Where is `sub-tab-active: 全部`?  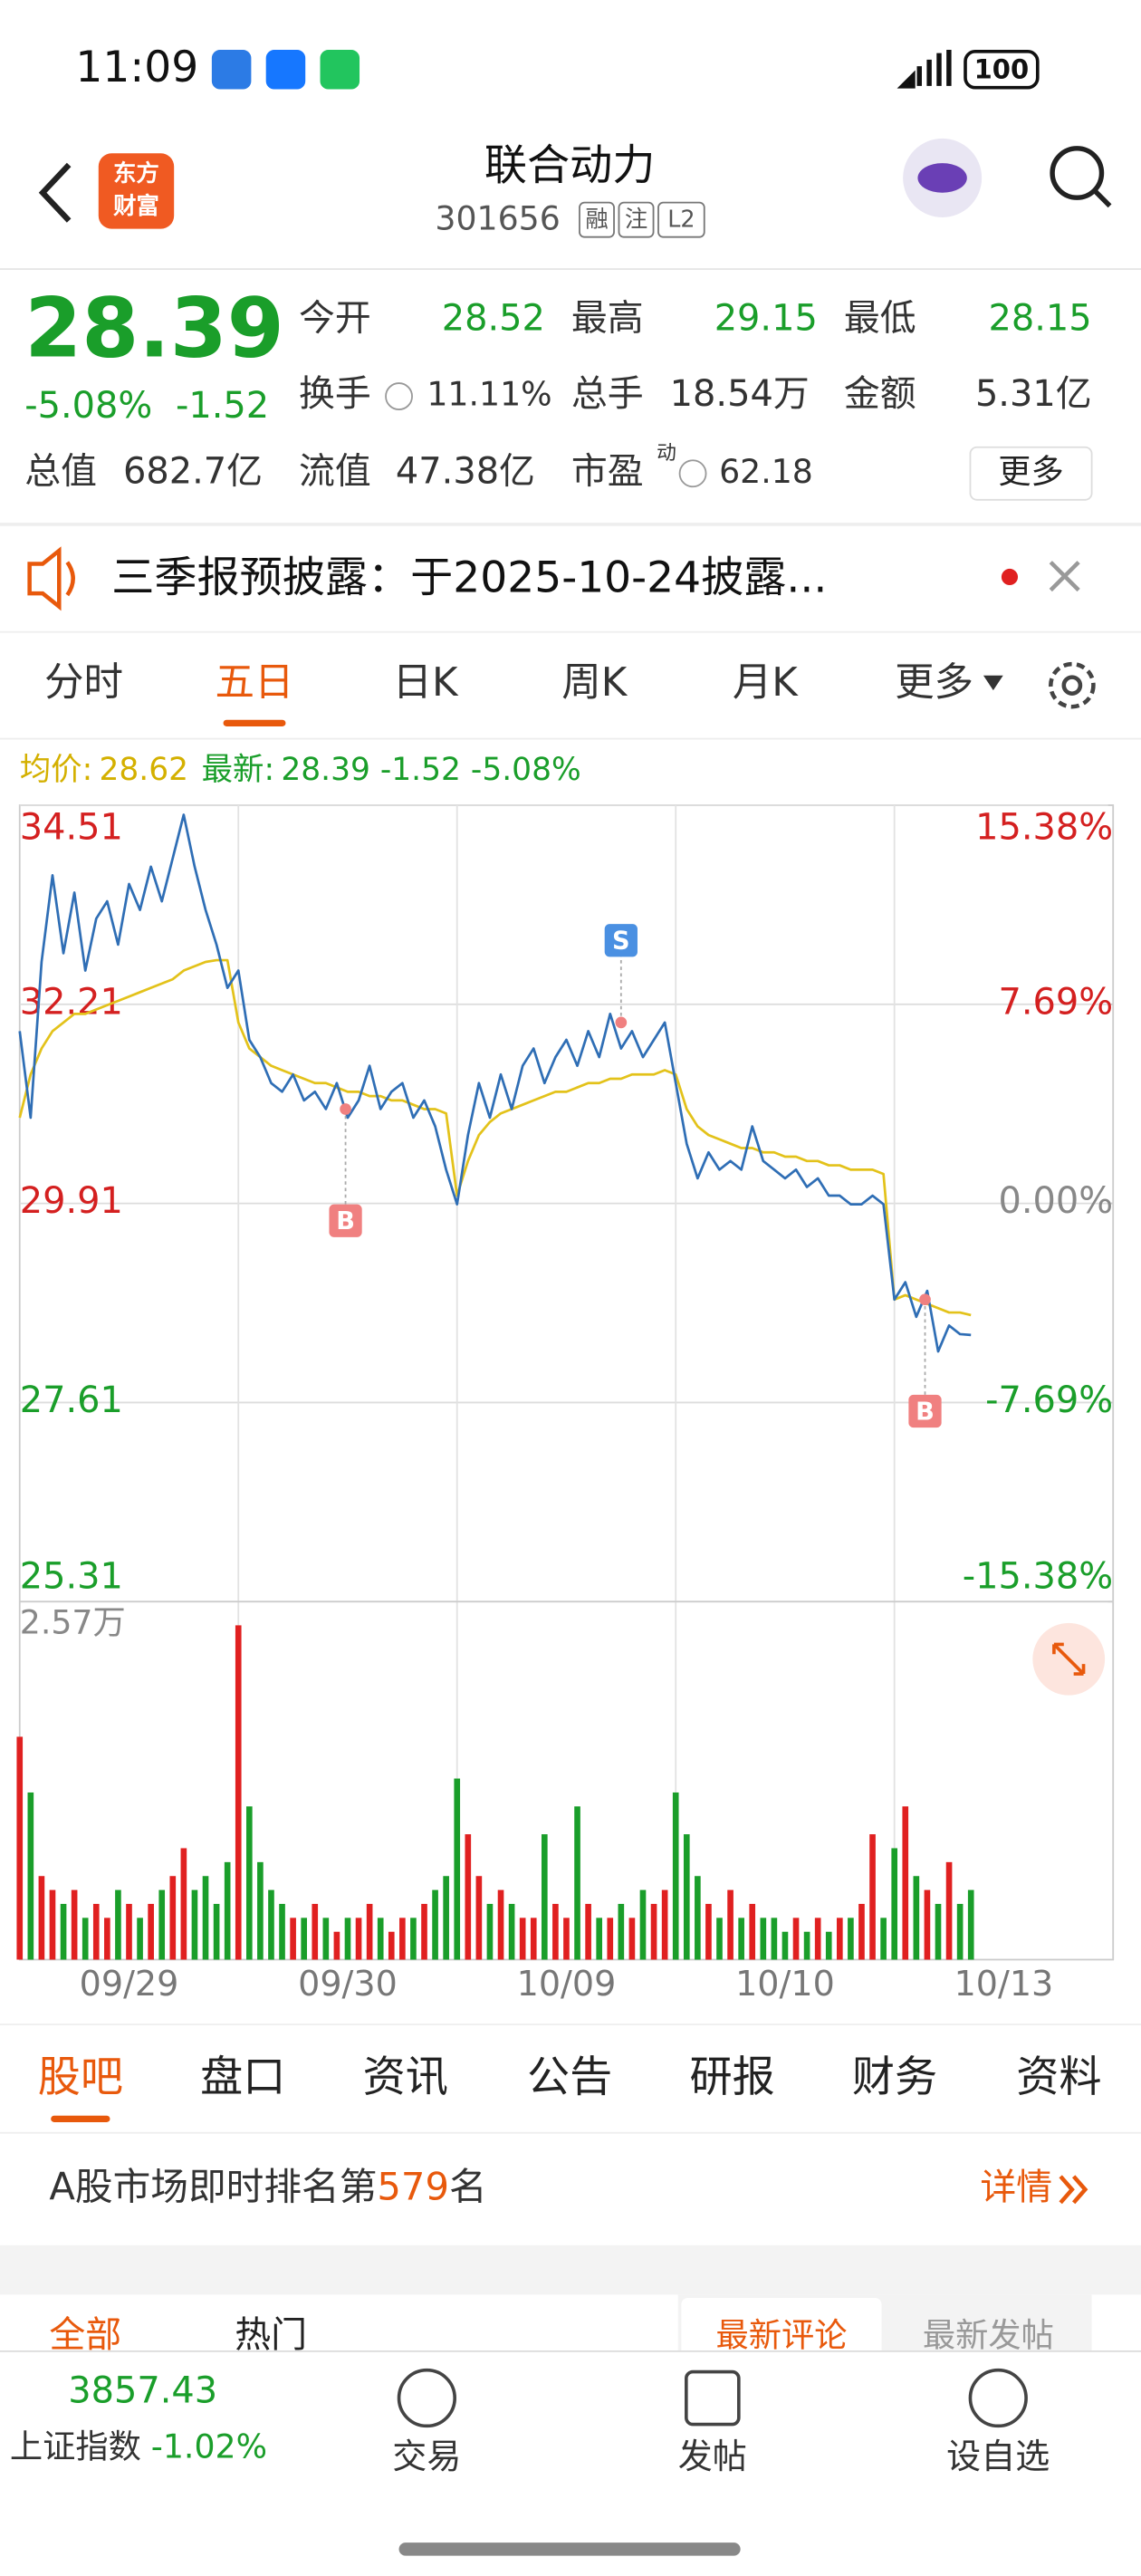
sub-tab-active: 全部 is located at coordinates (85, 2335).